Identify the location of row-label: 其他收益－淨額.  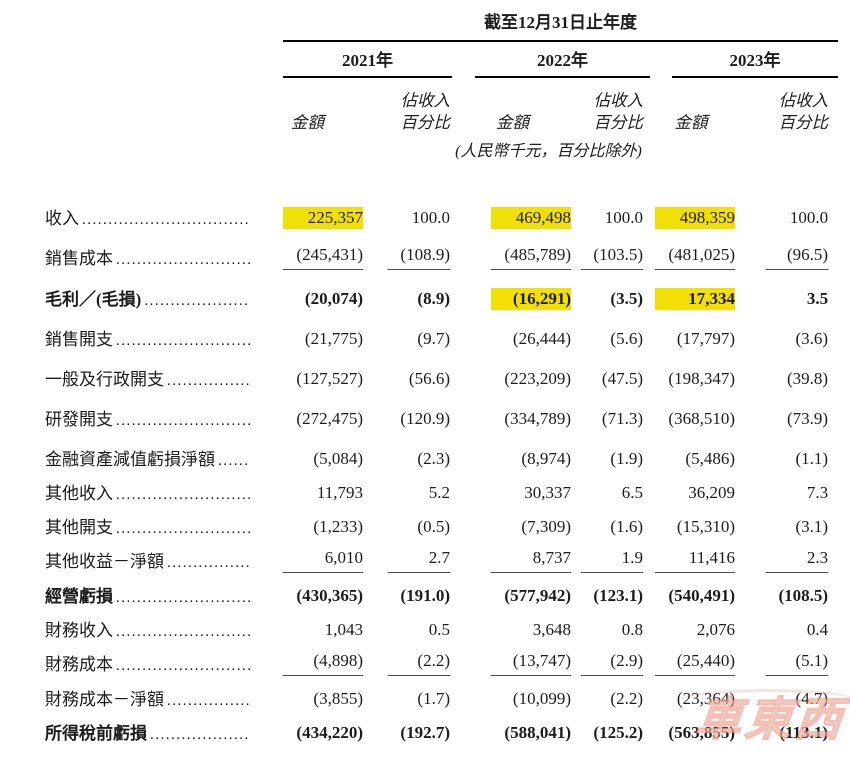
(104, 561).